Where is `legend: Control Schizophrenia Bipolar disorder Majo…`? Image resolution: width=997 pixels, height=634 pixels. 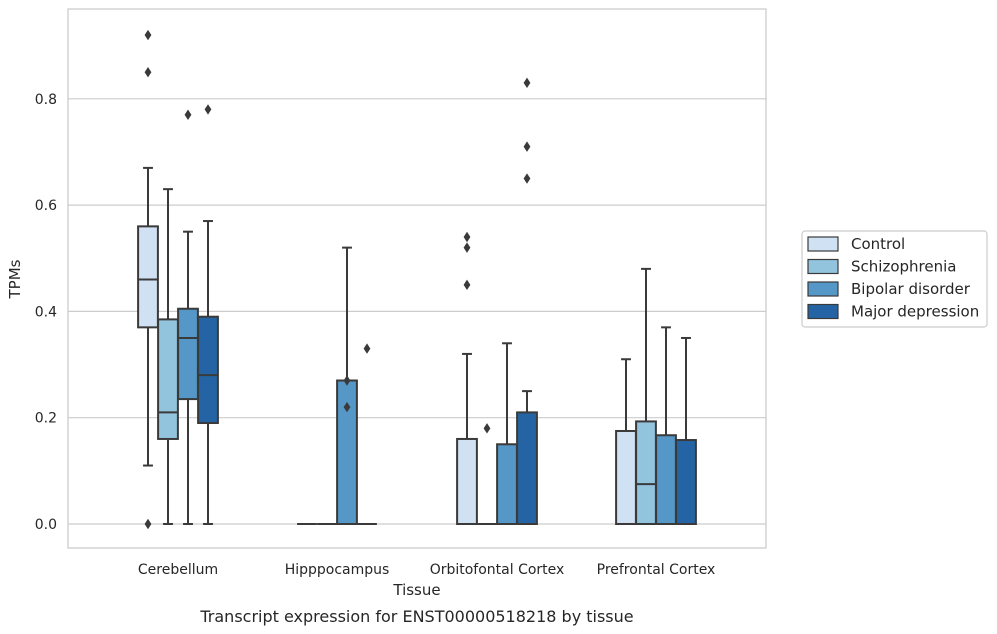
legend: Control Schizophrenia Bipolar disorder Majo… is located at coordinates (894, 279).